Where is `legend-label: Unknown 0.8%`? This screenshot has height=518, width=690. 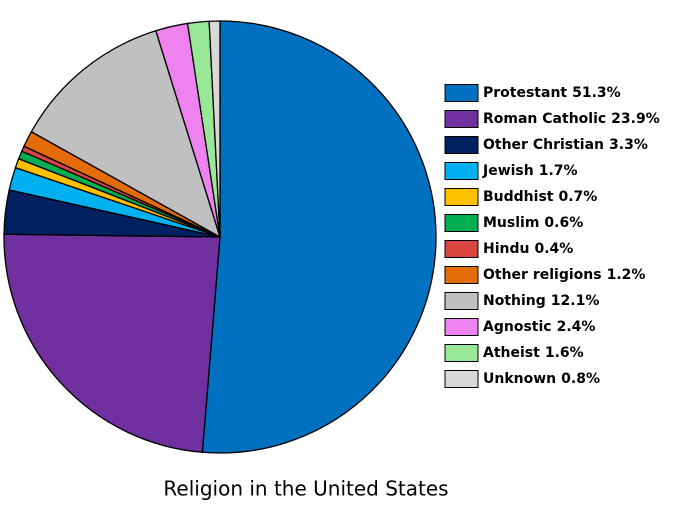 legend-label: Unknown 0.8% is located at coordinates (541, 379).